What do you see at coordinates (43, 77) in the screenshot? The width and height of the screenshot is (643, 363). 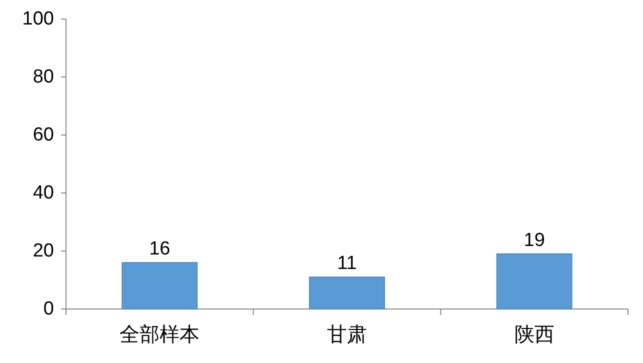 I see `y-tick-label: 80` at bounding box center [43, 77].